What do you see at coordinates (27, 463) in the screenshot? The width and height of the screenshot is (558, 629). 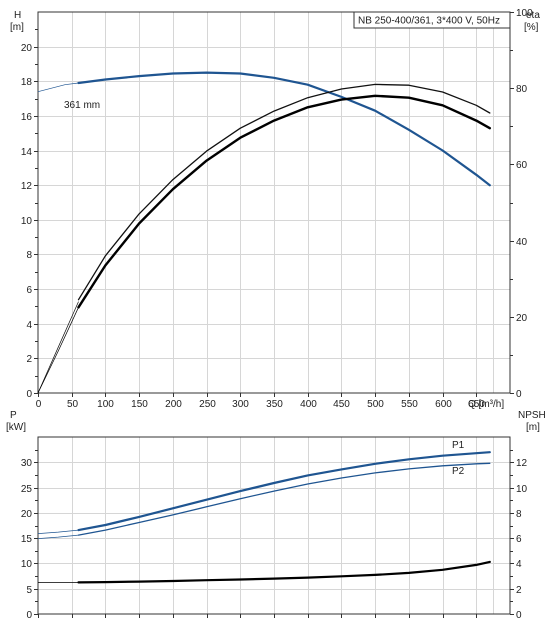 I see `bottom-left-tick-label-6: 30` at bounding box center [27, 463].